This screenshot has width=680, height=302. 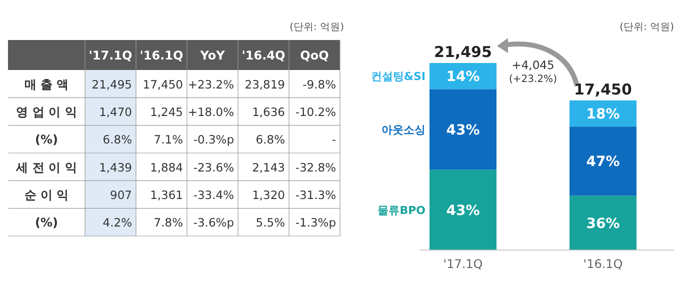 I want to click on category-label: '16.4Q, so click(x=264, y=55).